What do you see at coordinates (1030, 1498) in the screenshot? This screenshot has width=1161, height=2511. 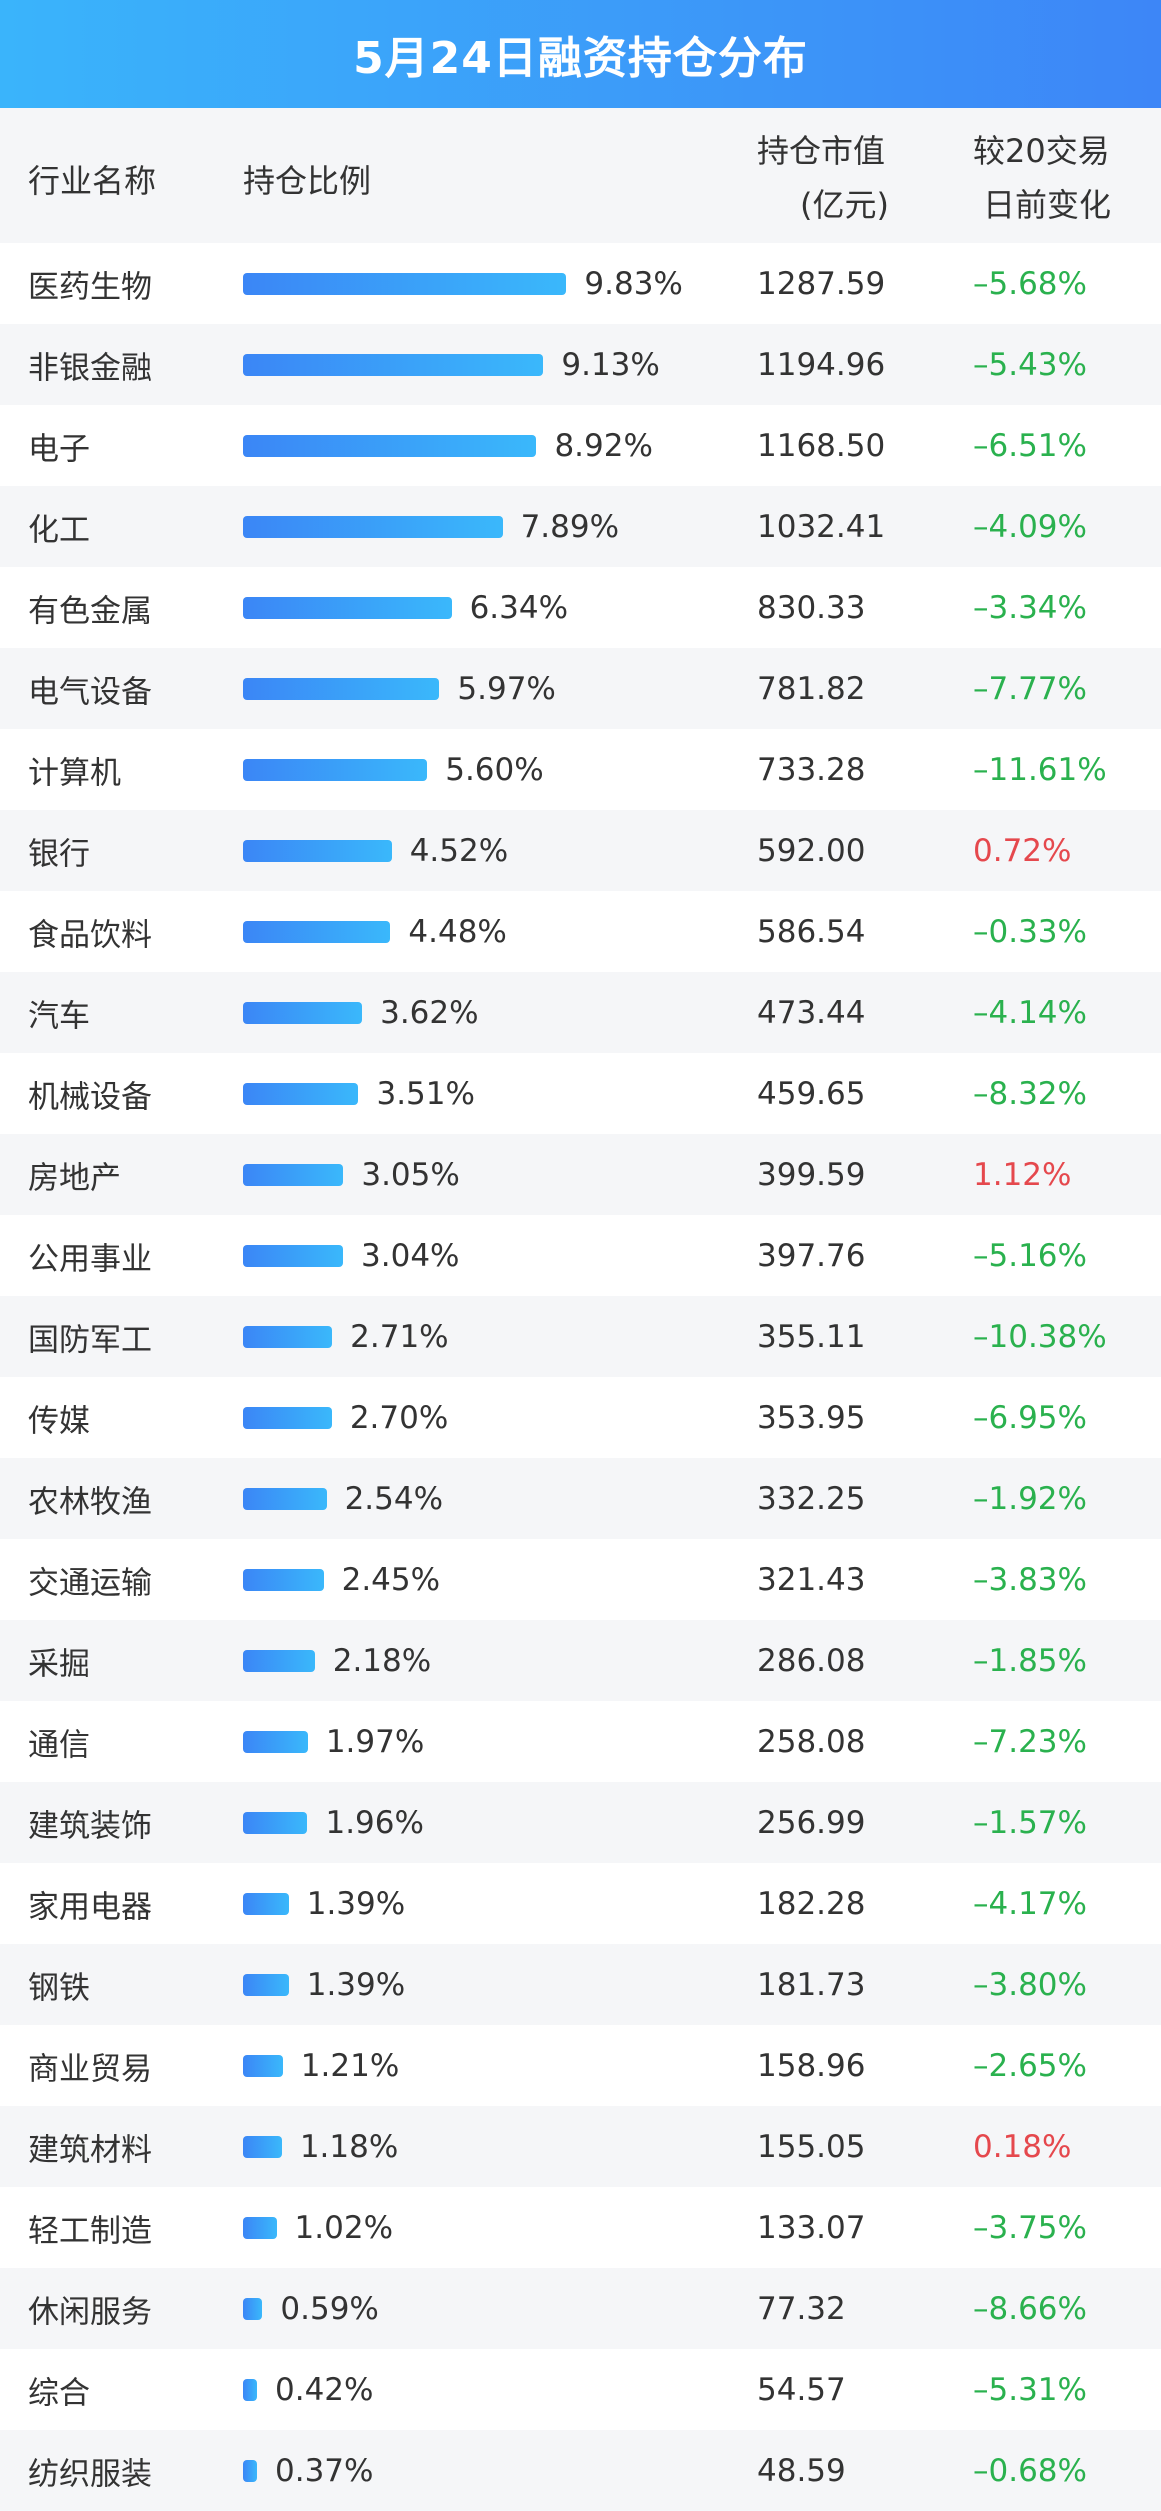 I see `change-value: –1.92%` at bounding box center [1030, 1498].